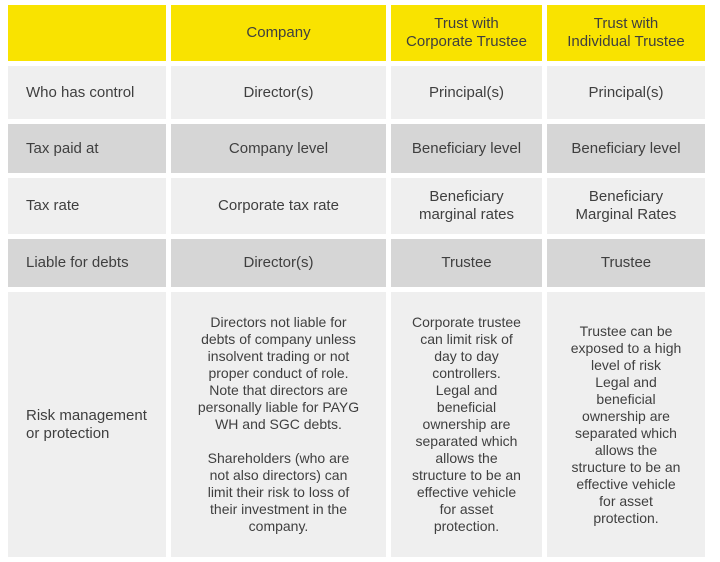 The image size is (720, 562). Describe the element at coordinates (466, 92) in the screenshot. I see `cell-corporate-trustee: Principal(s)` at that location.